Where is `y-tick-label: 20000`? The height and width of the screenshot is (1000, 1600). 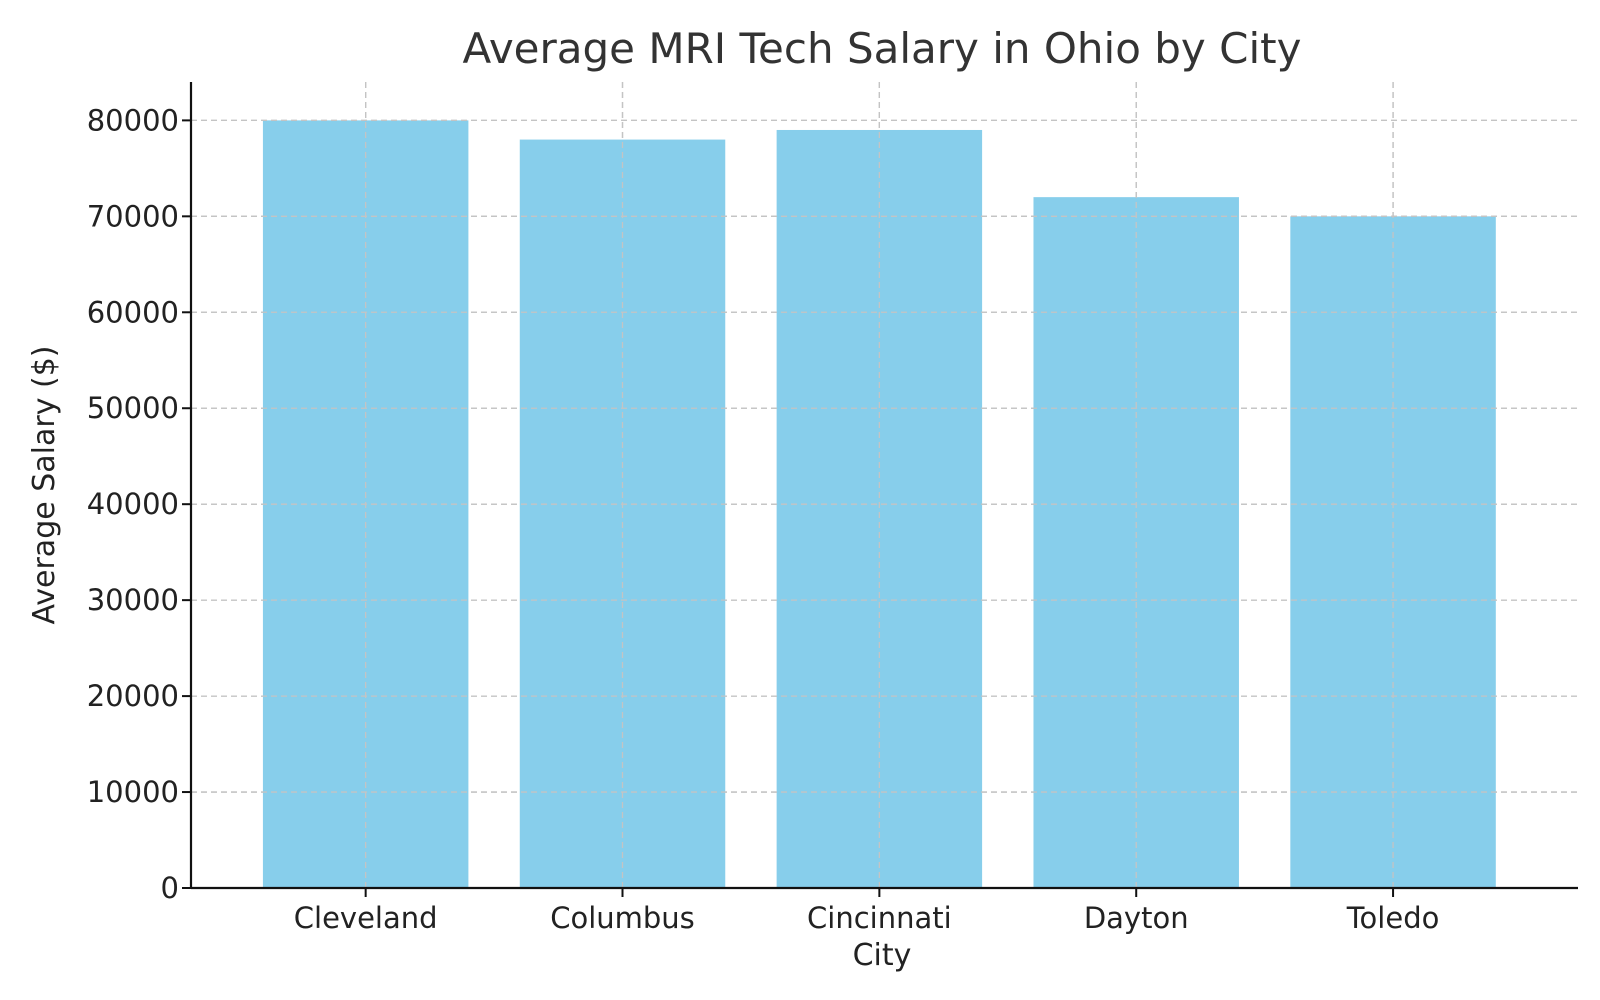
y-tick-label: 20000 is located at coordinates (133, 696).